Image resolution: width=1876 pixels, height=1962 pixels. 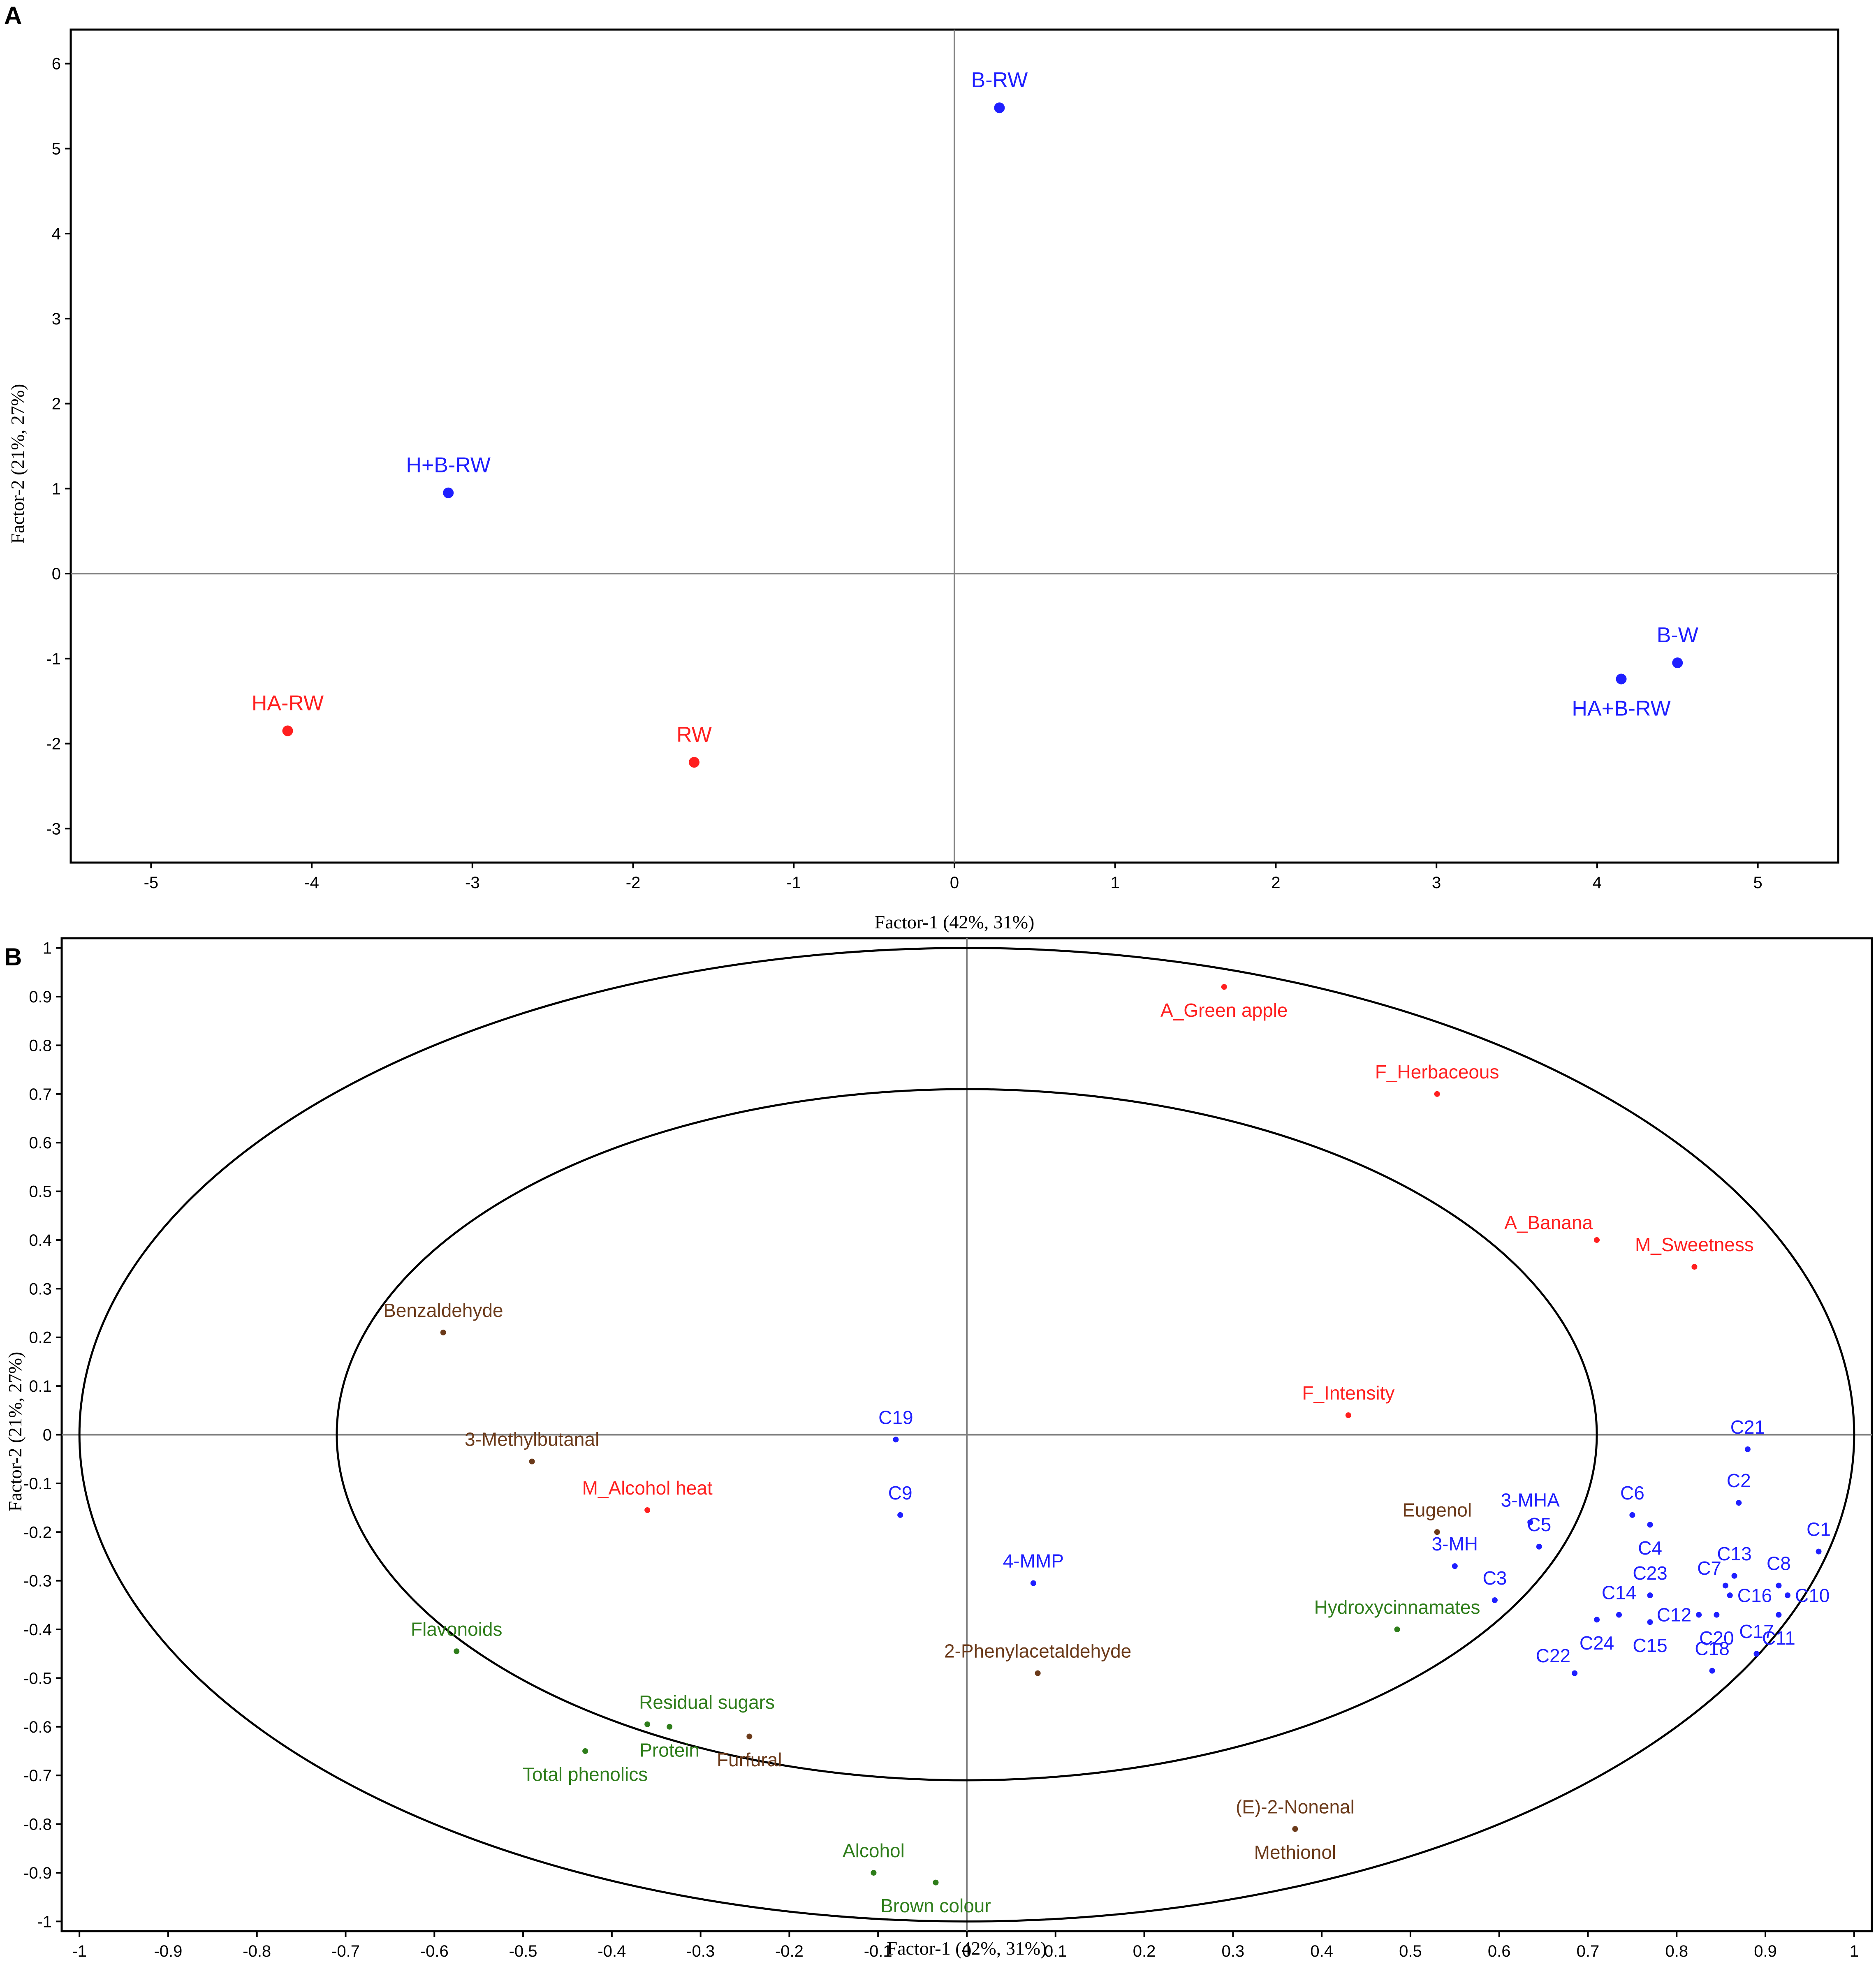 What do you see at coordinates (1455, 1566) in the screenshot?
I see `panel-b-point-3-mh` at bounding box center [1455, 1566].